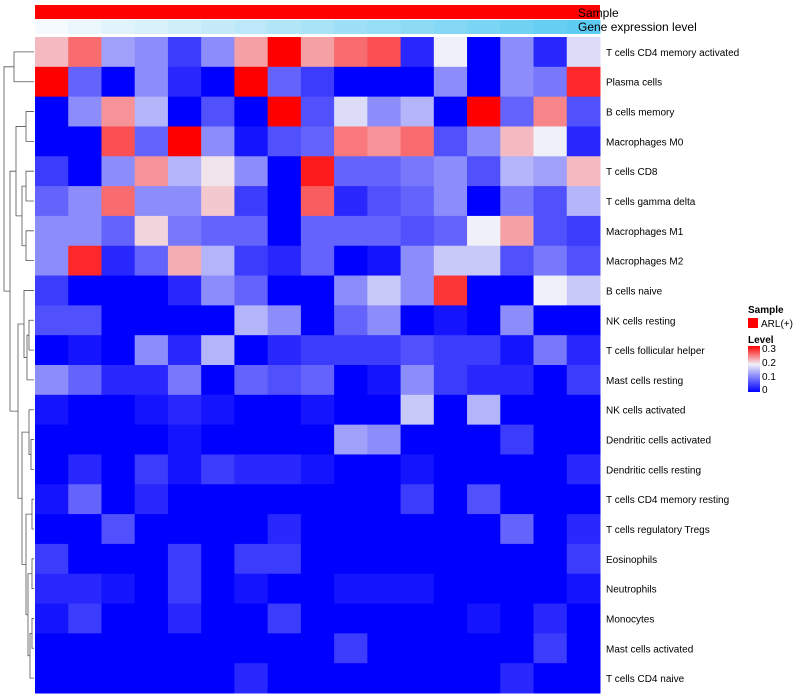  I want to click on level-tick: 0, so click(765, 390).